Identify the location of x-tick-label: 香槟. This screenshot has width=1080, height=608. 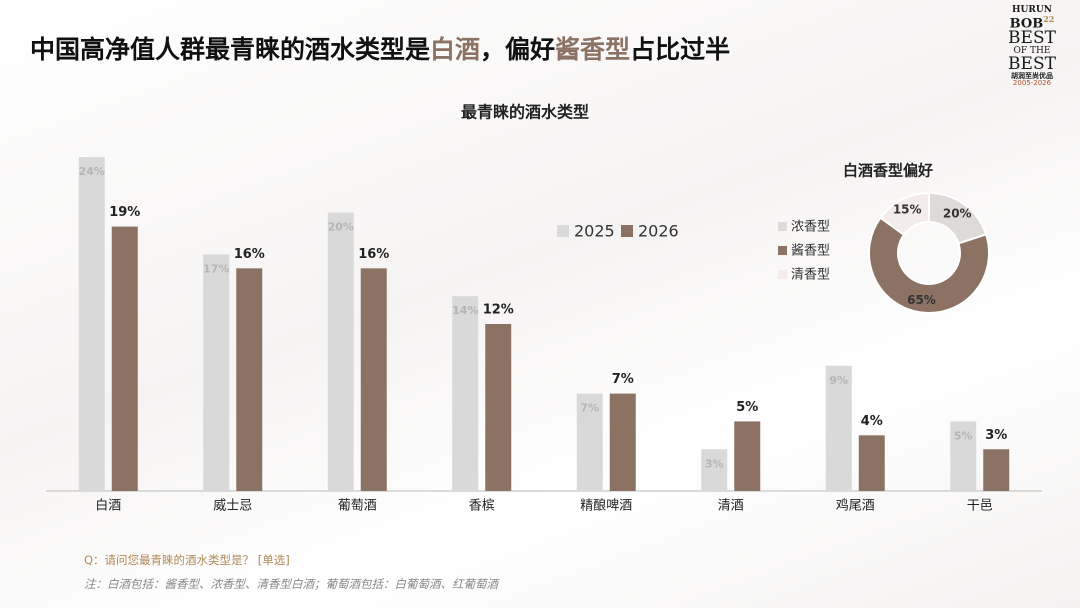
(482, 506).